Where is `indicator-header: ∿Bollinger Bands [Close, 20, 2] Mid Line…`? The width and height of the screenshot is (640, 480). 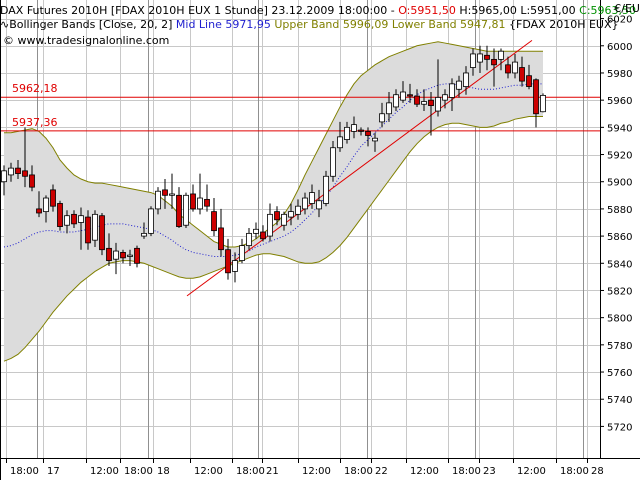
indicator-header: ∿Bollinger Bands [Close, 20, 2] Mid Line… is located at coordinates (309, 24).